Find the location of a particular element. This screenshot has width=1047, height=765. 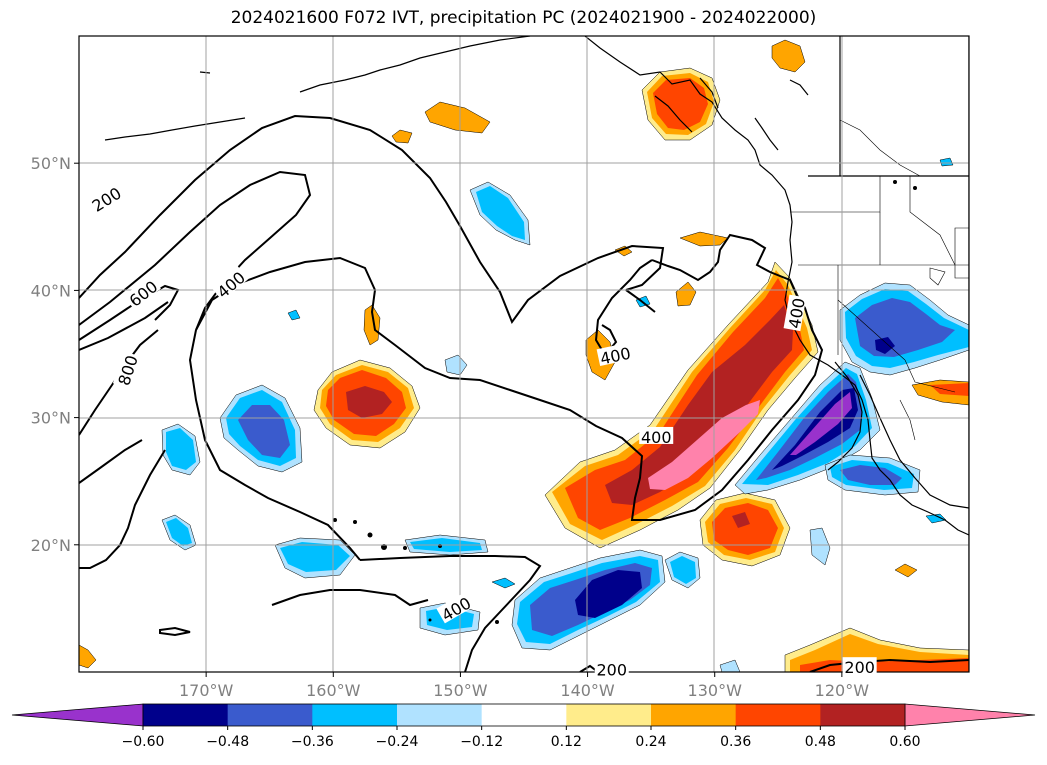

lon-tick-label-1: 160°W is located at coordinates (333, 690).